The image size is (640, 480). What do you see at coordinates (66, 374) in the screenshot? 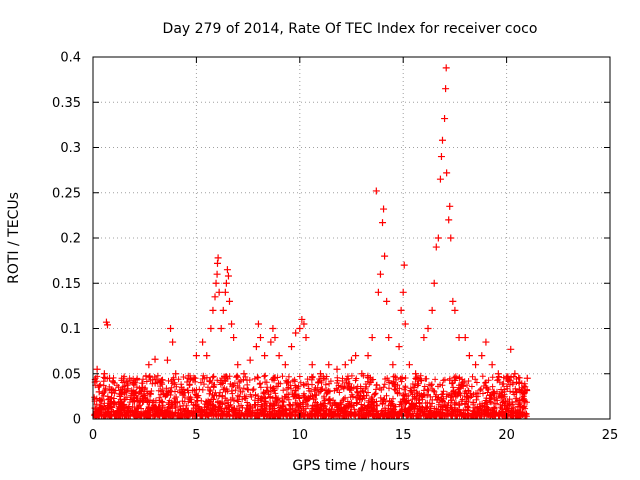
I see `y-tick-label: 0.05` at bounding box center [66, 374].